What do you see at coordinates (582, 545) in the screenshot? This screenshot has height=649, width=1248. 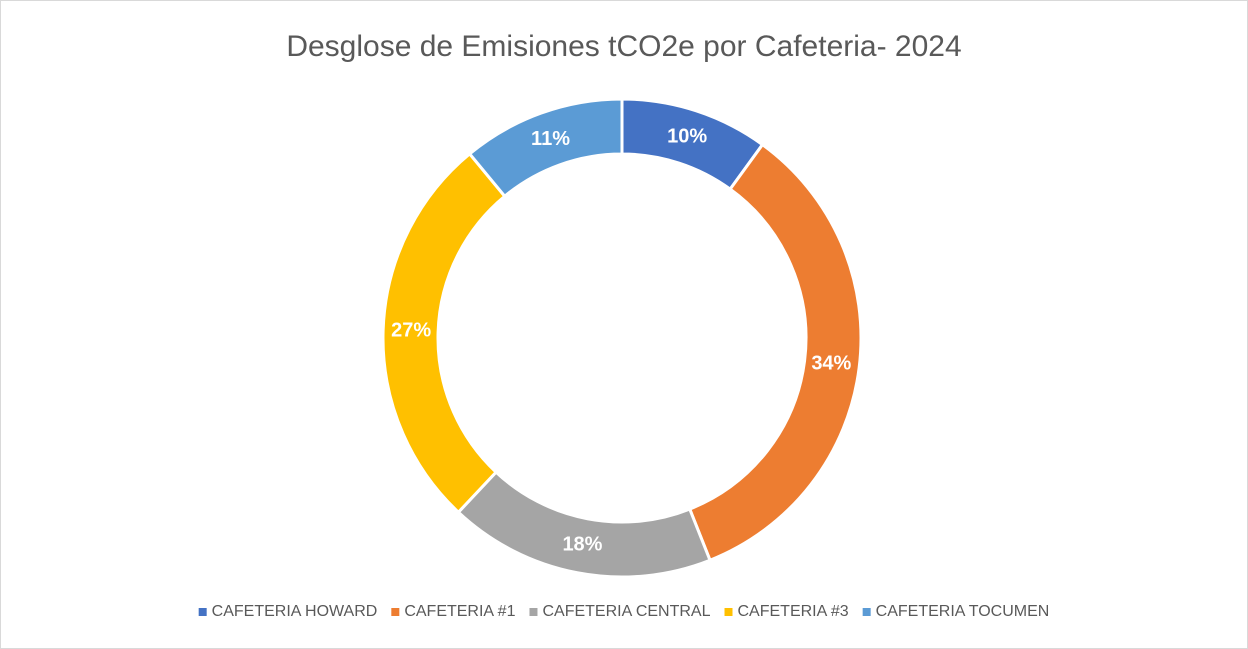 I see `data-label: 18%` at bounding box center [582, 545].